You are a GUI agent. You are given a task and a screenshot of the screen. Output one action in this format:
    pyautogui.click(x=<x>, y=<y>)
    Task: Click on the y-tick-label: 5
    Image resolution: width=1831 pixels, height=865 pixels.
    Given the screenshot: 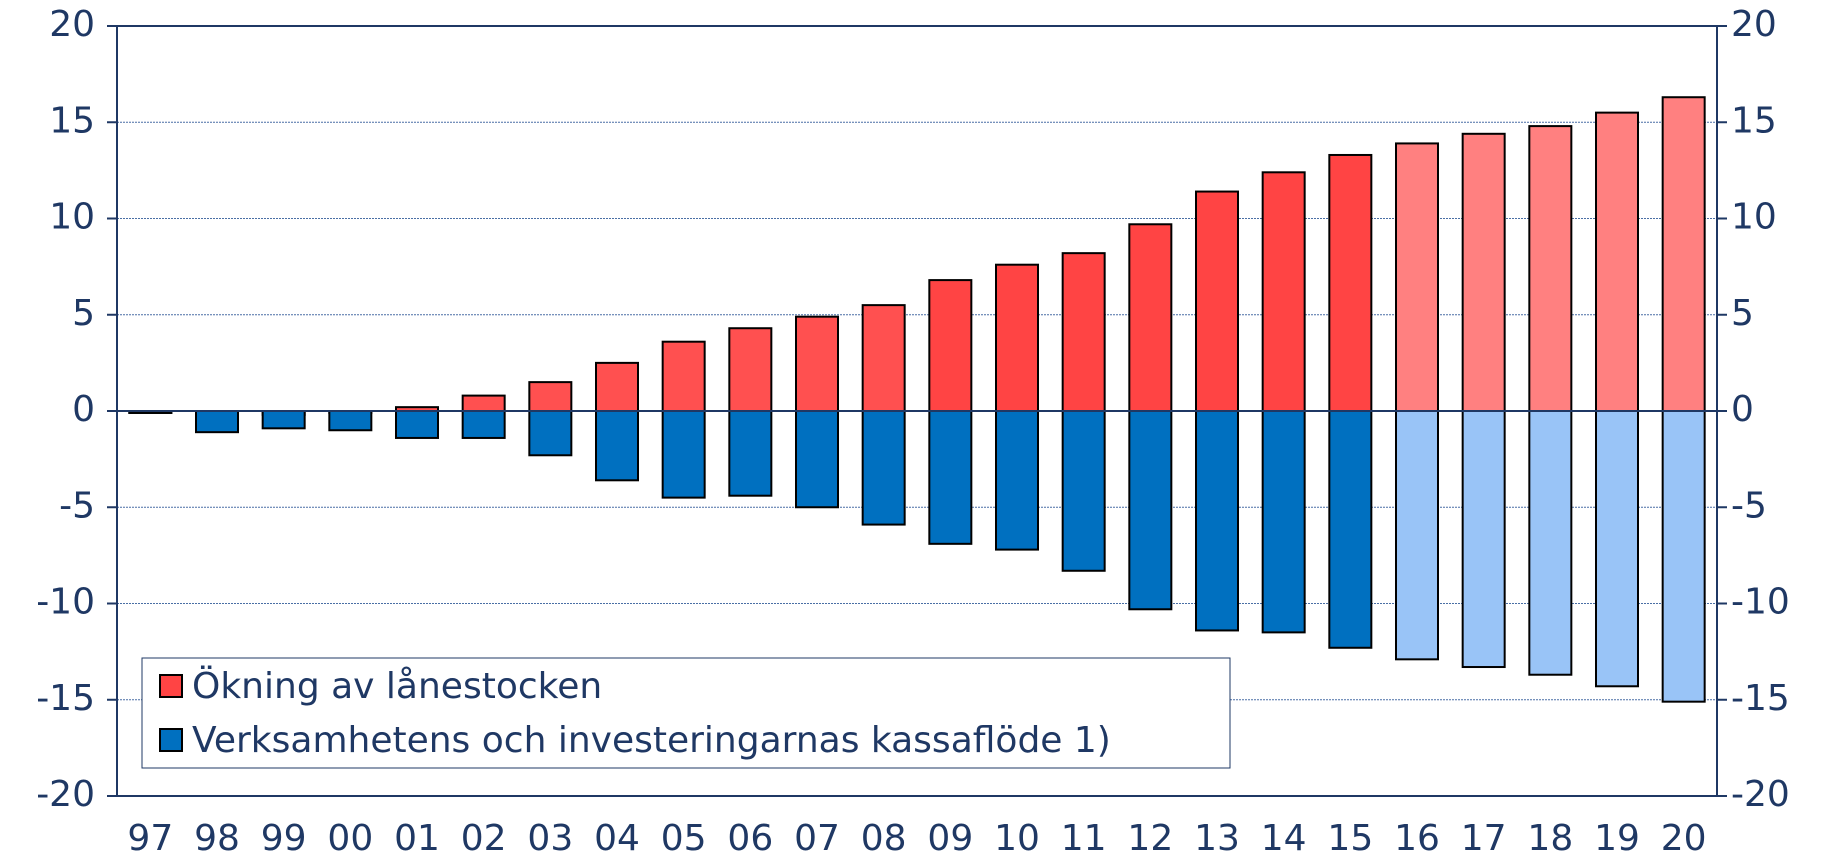 What is the action you would take?
    pyautogui.click(x=83, y=313)
    